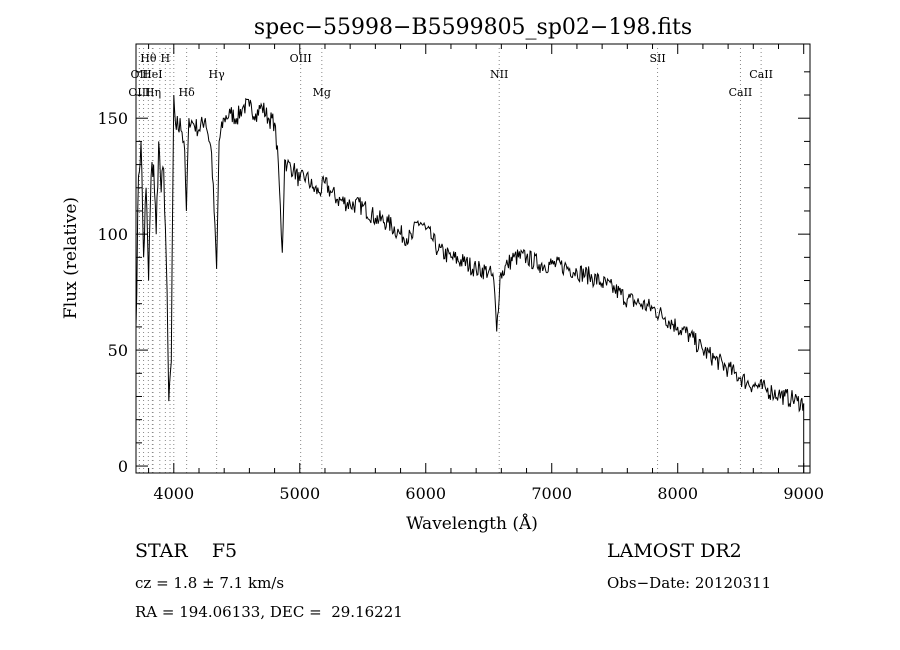 This screenshot has width=900, height=650. Describe the element at coordinates (657, 58) in the screenshot. I see `line-label: SII` at that location.